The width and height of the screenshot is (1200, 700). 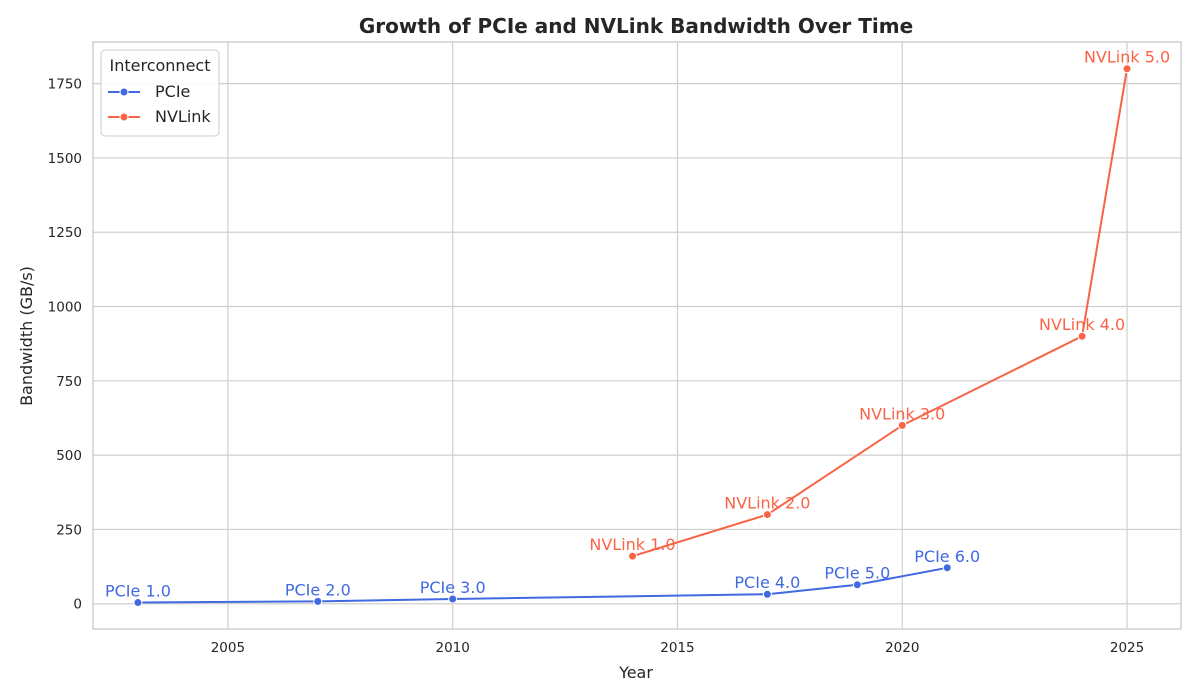 I want to click on pcie-point-label: PCIe 6.0, so click(x=947, y=556).